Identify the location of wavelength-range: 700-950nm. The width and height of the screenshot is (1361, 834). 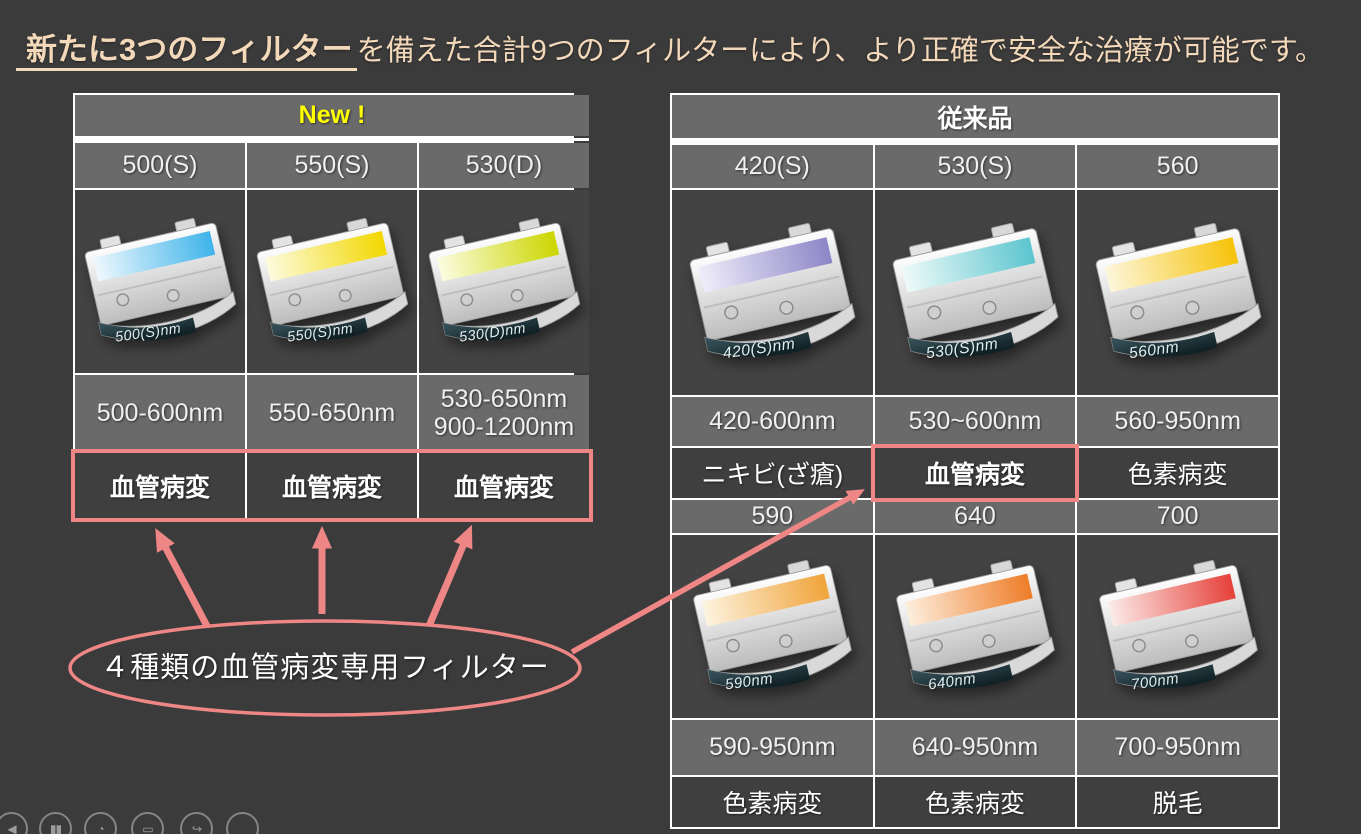
(1177, 747).